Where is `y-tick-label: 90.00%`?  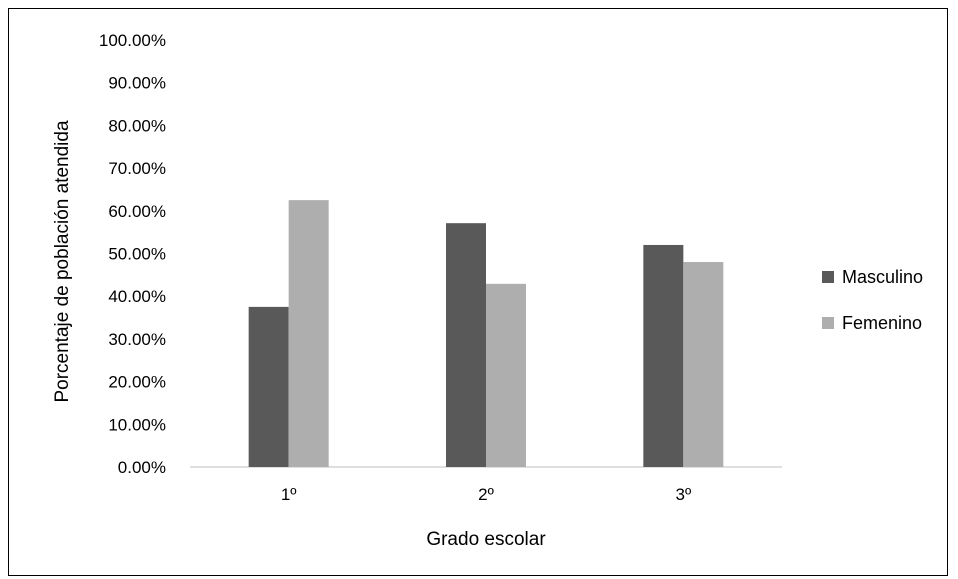
y-tick-label: 90.00% is located at coordinates (137, 83).